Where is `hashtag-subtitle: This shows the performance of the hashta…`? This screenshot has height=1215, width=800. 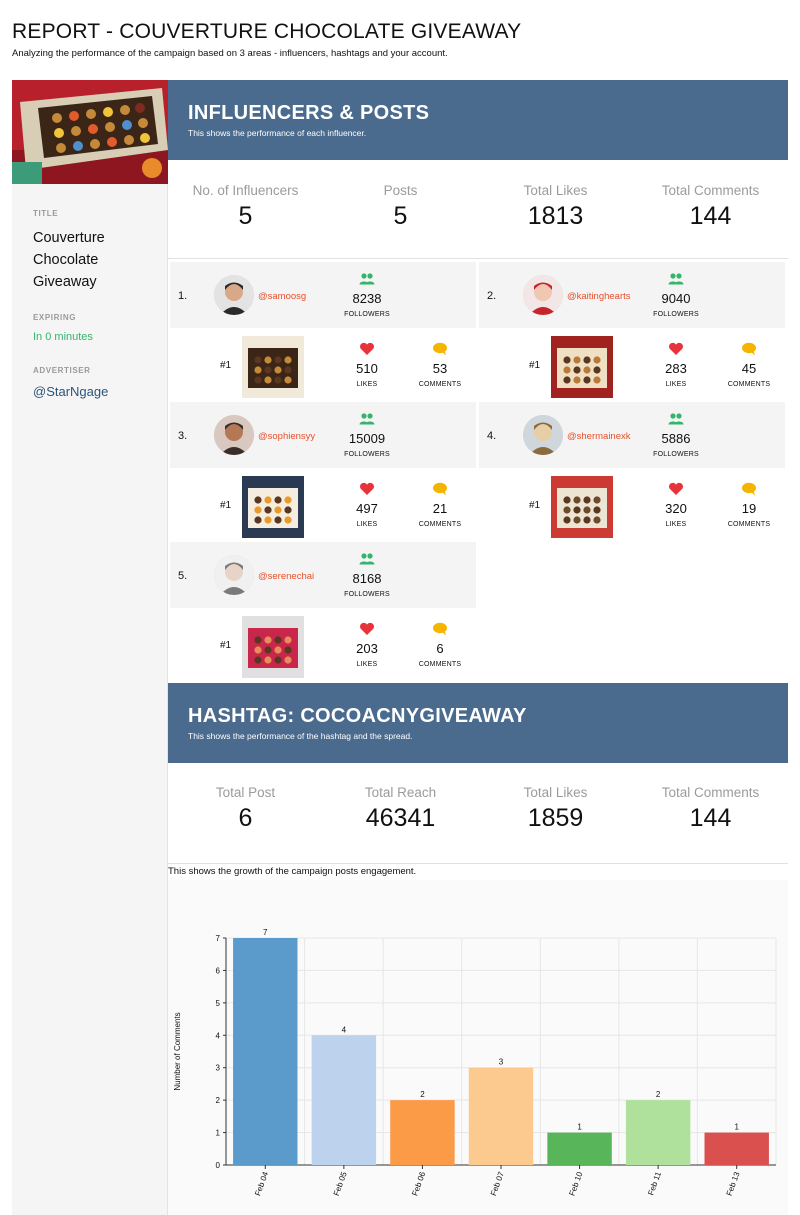
hashtag-subtitle: This shows the performance of the hashta… is located at coordinates (300, 736).